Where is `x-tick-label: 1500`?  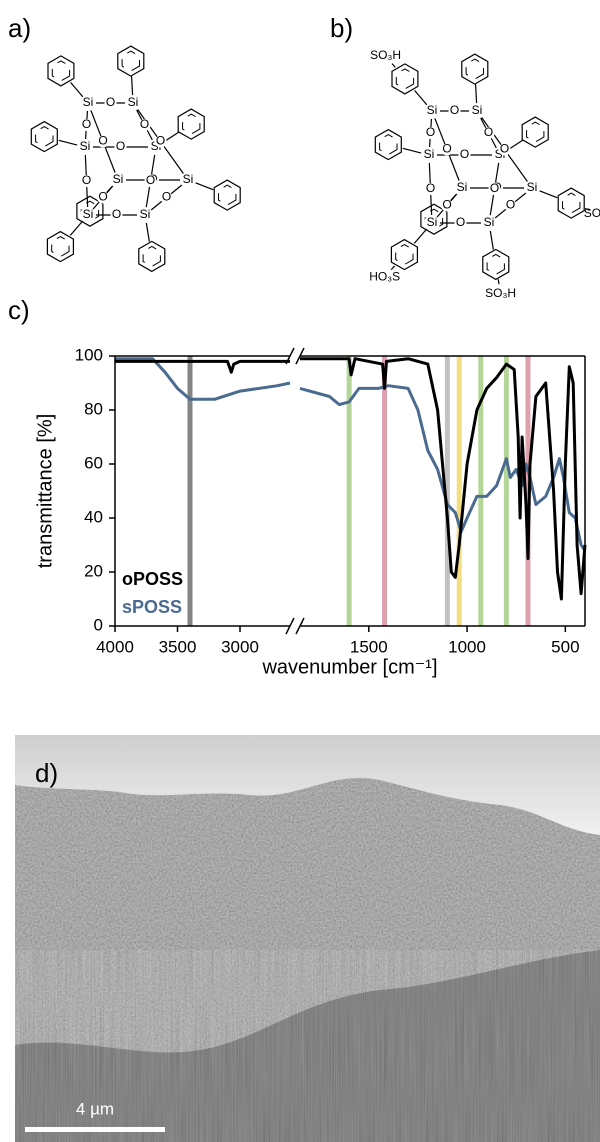
x-tick-label: 1500 is located at coordinates (369, 646).